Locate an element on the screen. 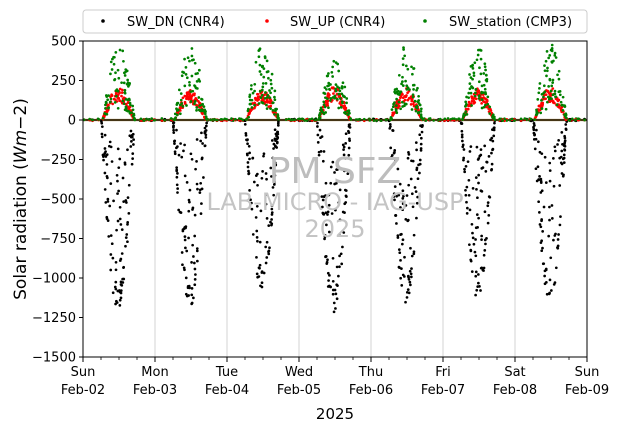 The width and height of the screenshot is (620, 433). x-tick-date: Feb-06 is located at coordinates (371, 390).